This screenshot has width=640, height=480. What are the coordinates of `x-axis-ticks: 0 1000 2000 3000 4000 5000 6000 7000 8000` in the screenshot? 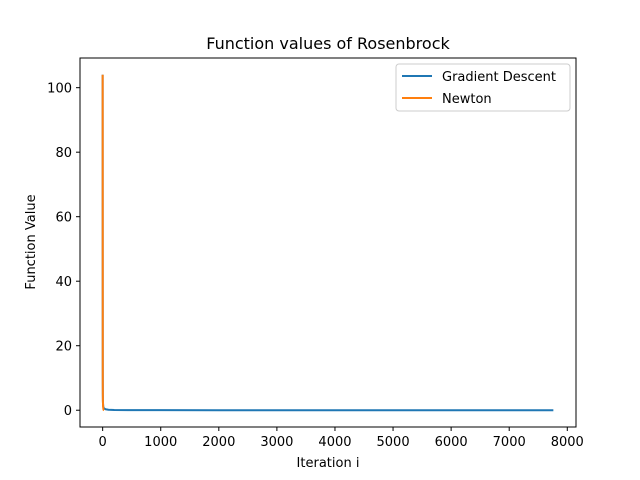 It's located at (341, 438).